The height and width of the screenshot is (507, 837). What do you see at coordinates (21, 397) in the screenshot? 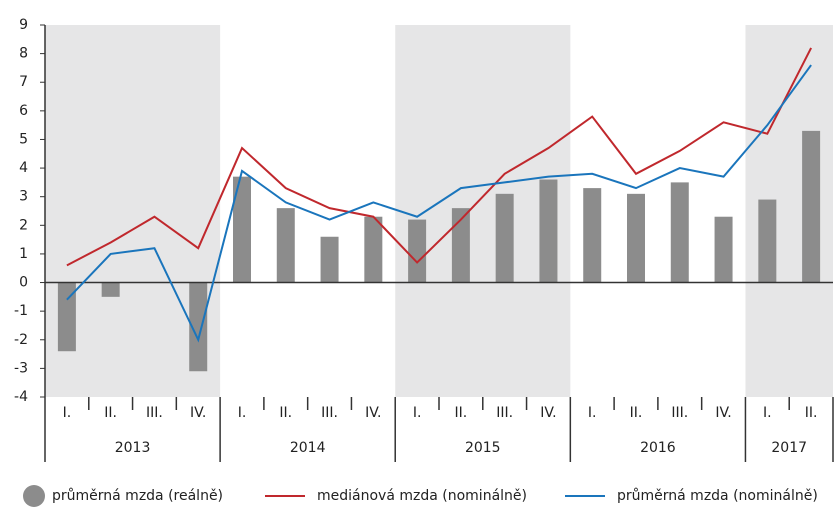
I see `y-tick-label: -4` at bounding box center [21, 397].